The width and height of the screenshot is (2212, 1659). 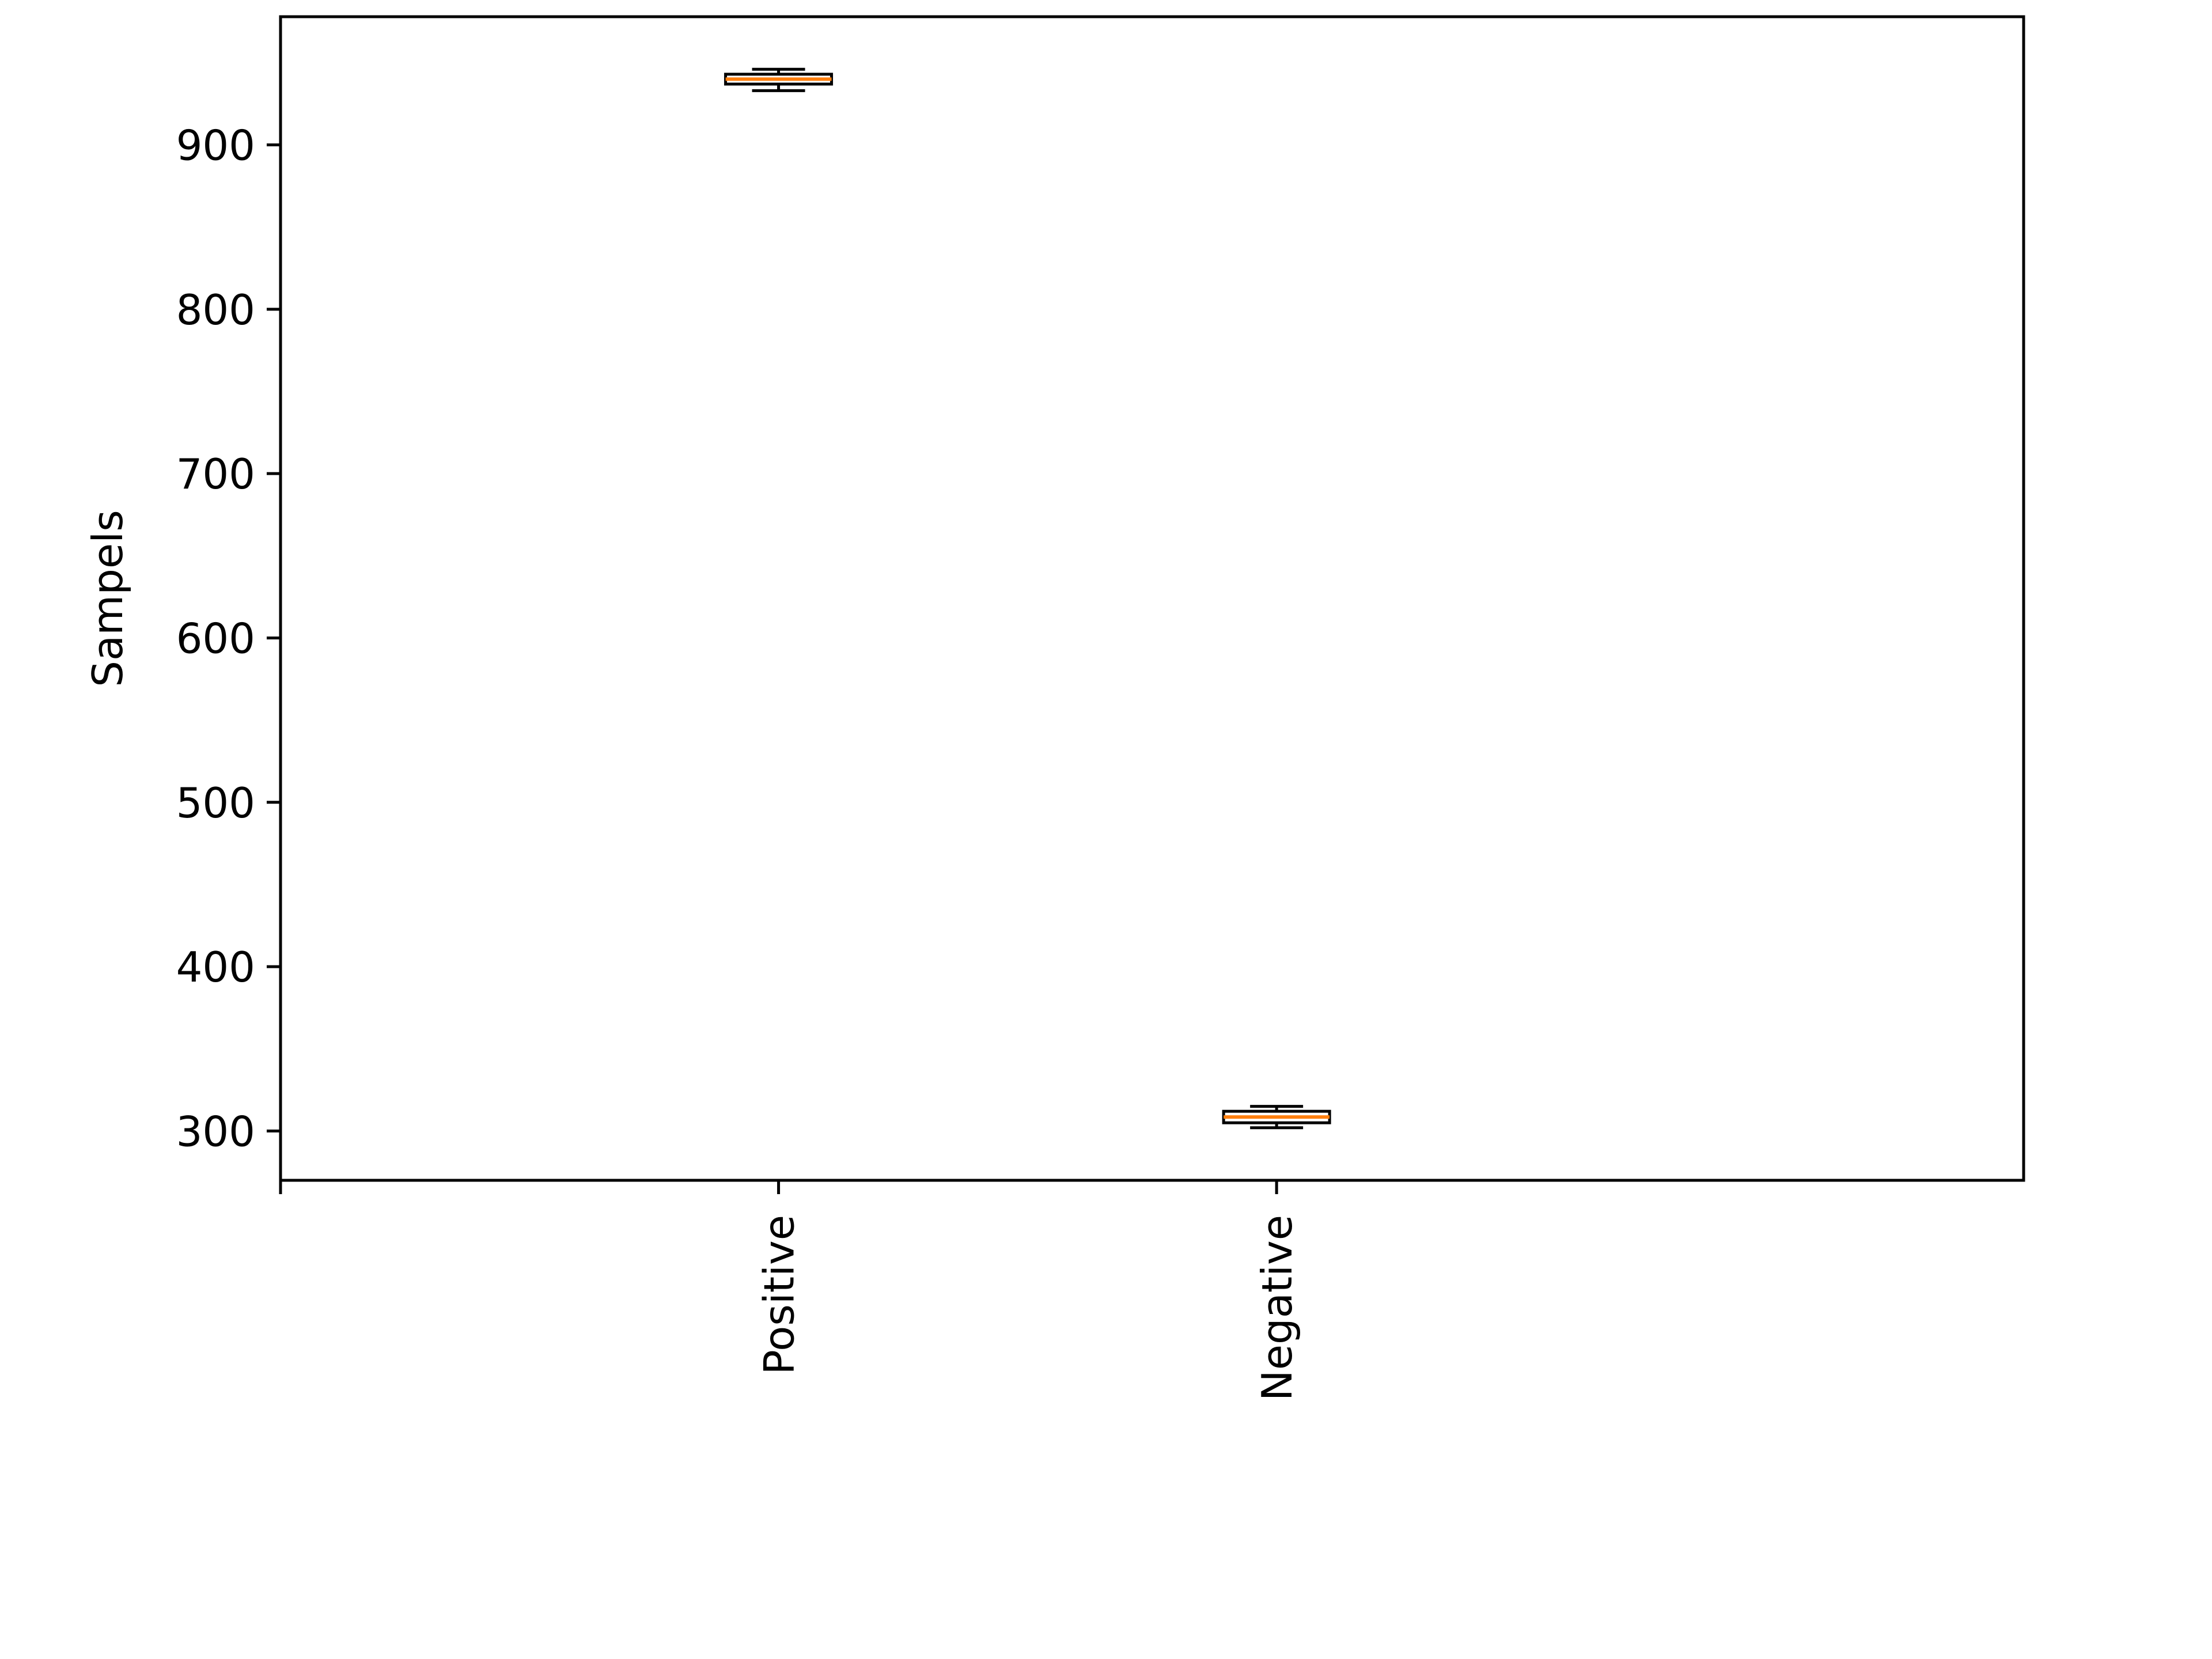 I want to click on y-axis: 300 400 500 600 700 800 900, so click(x=228, y=639).